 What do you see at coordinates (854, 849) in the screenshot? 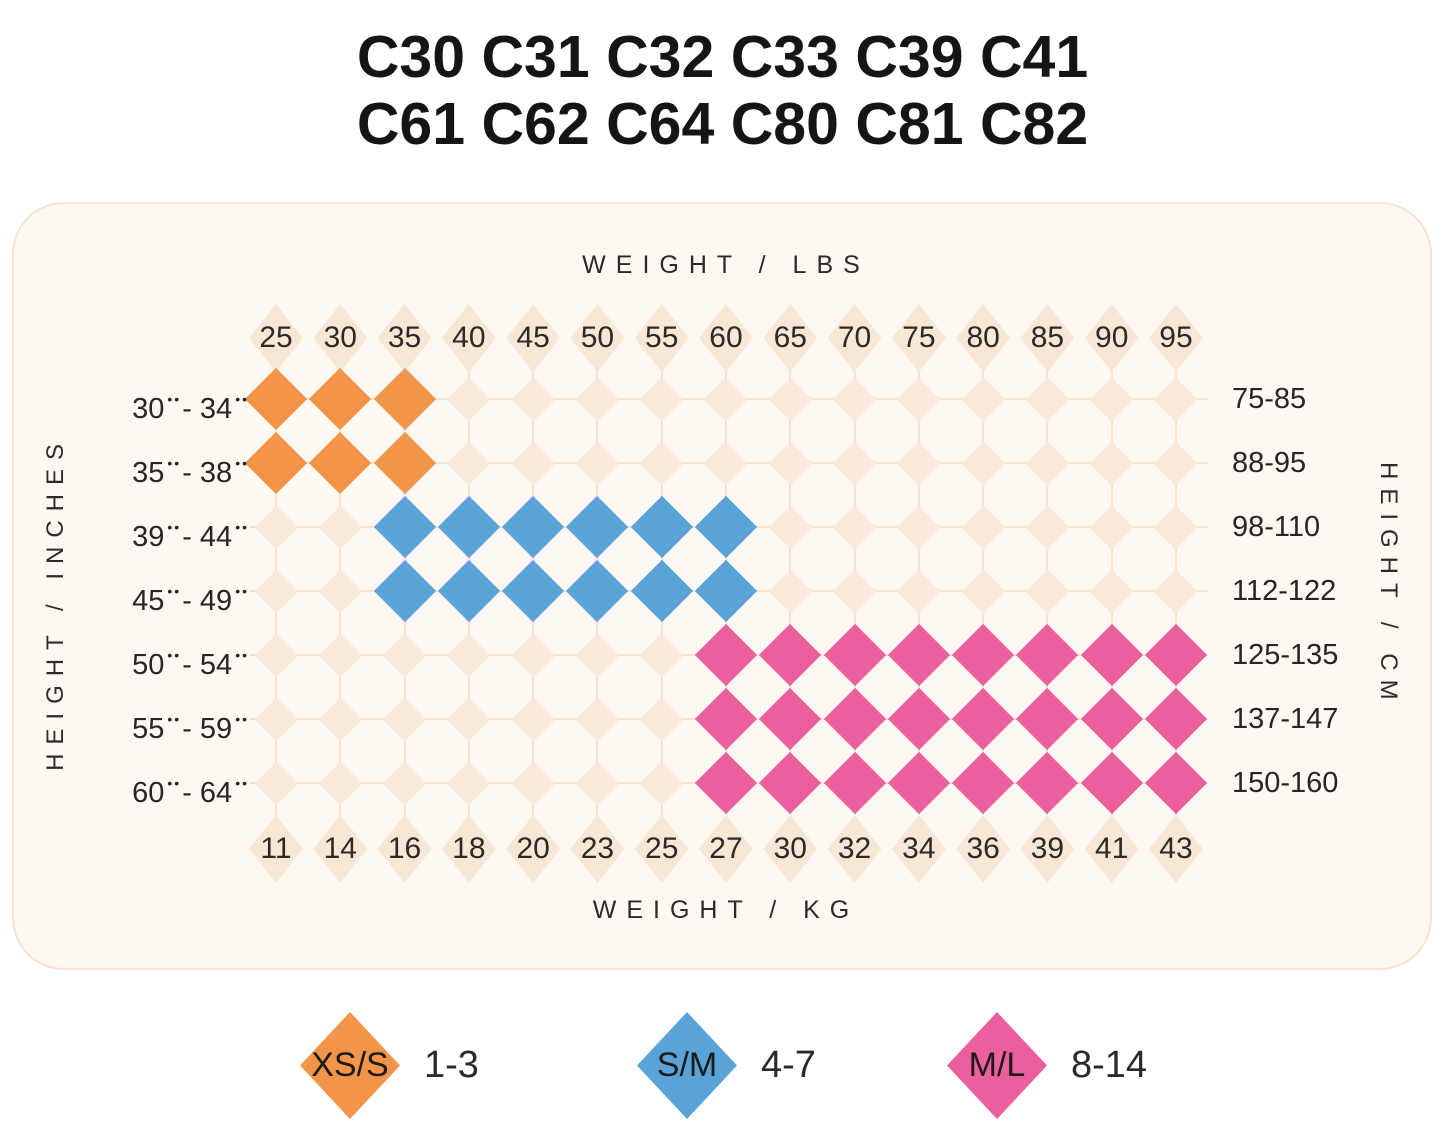
I see `weight-kg-tick: 32` at bounding box center [854, 849].